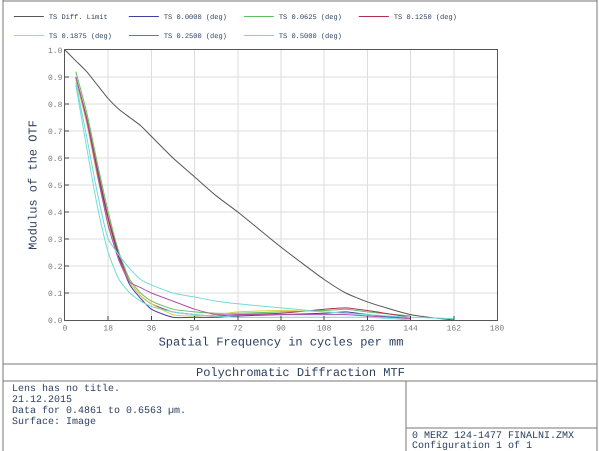 The height and width of the screenshot is (451, 599). What do you see at coordinates (454, 329) in the screenshot?
I see `x-tick-label: 162` at bounding box center [454, 329].